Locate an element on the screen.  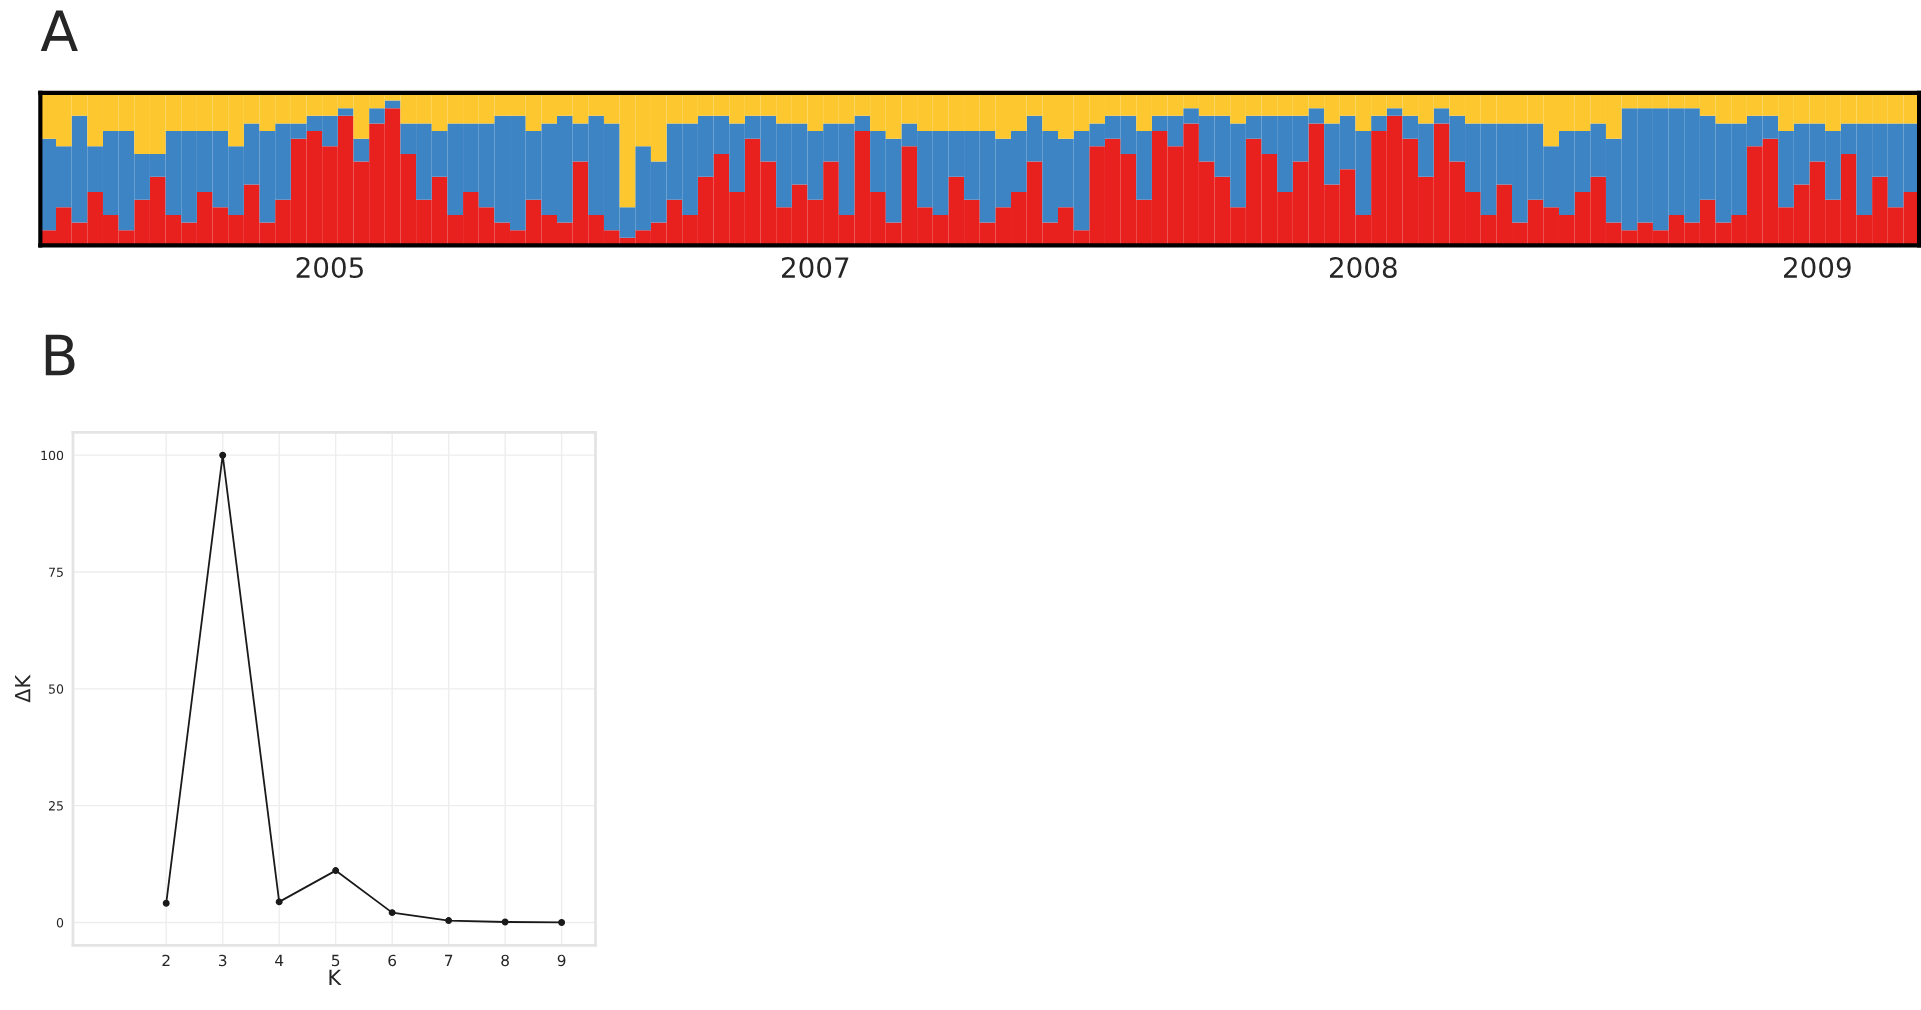
x-tick-label: 2005 is located at coordinates (329, 268).